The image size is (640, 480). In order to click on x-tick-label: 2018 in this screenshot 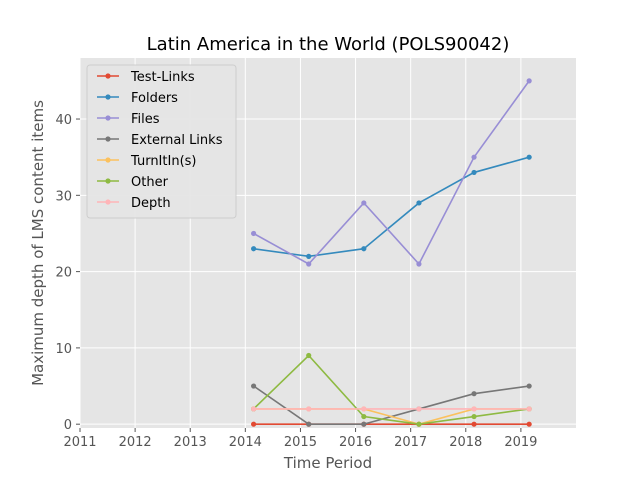, I will do `click(465, 442)`.